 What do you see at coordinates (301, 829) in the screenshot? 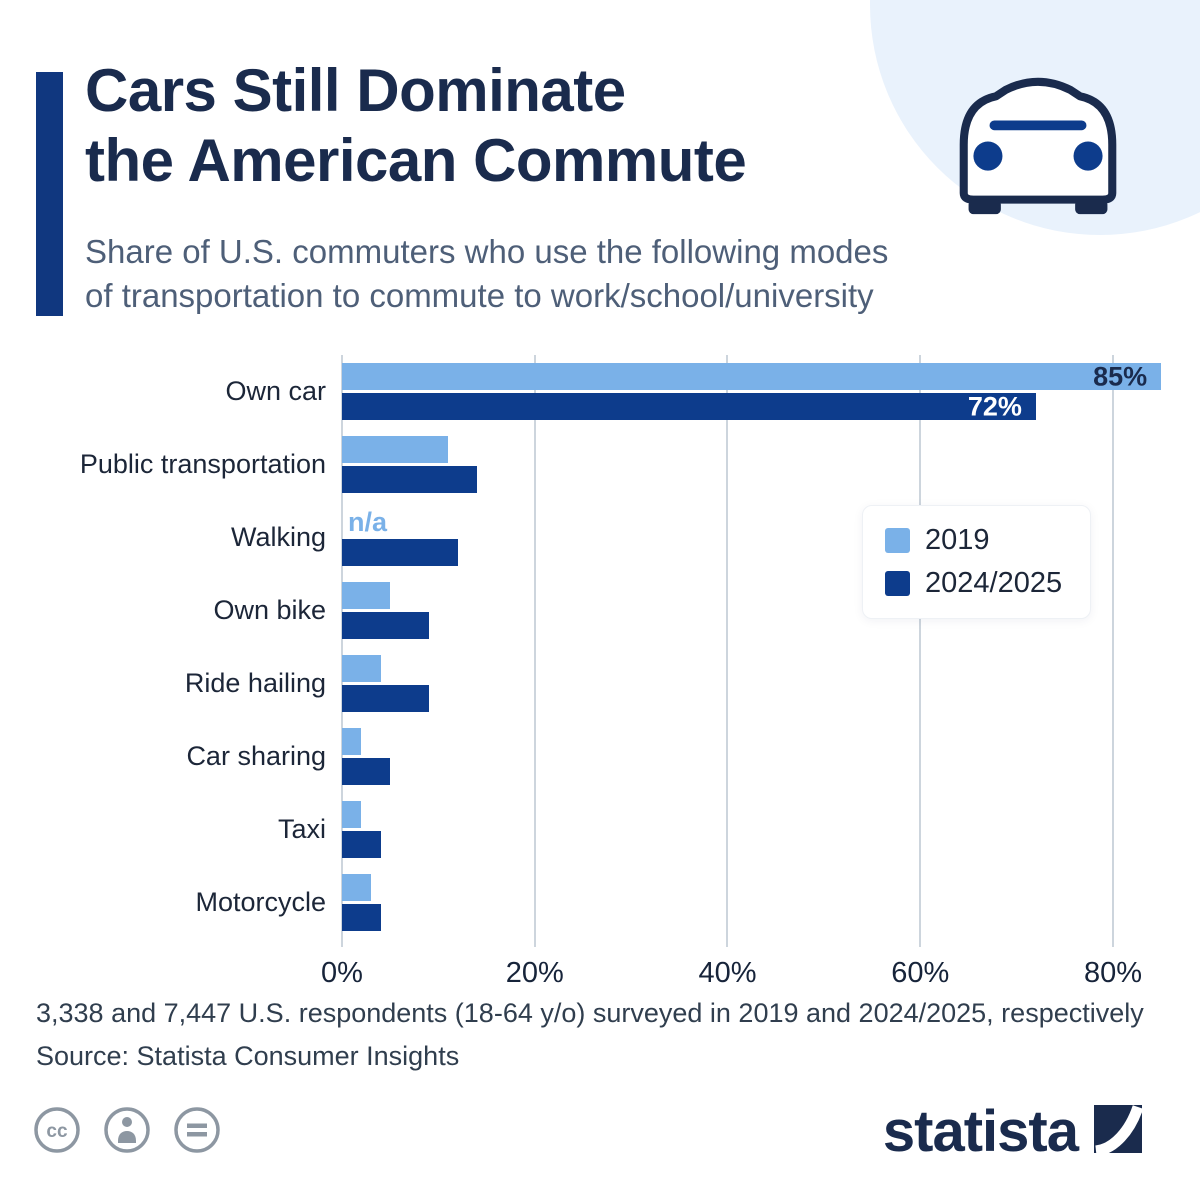
I see `category-label: Taxi` at bounding box center [301, 829].